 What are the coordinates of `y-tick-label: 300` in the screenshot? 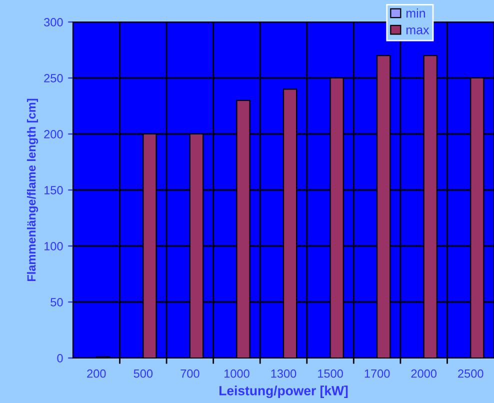 It's located at (53, 22).